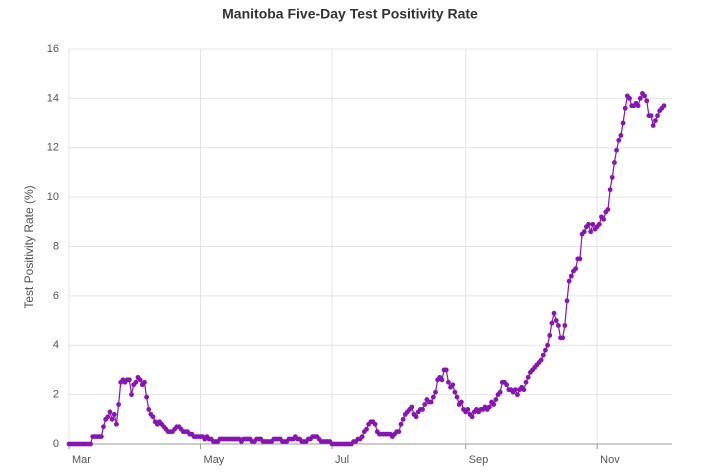 Image resolution: width=701 pixels, height=473 pixels. Describe the element at coordinates (53, 98) in the screenshot. I see `y-tick-label: 14` at that location.